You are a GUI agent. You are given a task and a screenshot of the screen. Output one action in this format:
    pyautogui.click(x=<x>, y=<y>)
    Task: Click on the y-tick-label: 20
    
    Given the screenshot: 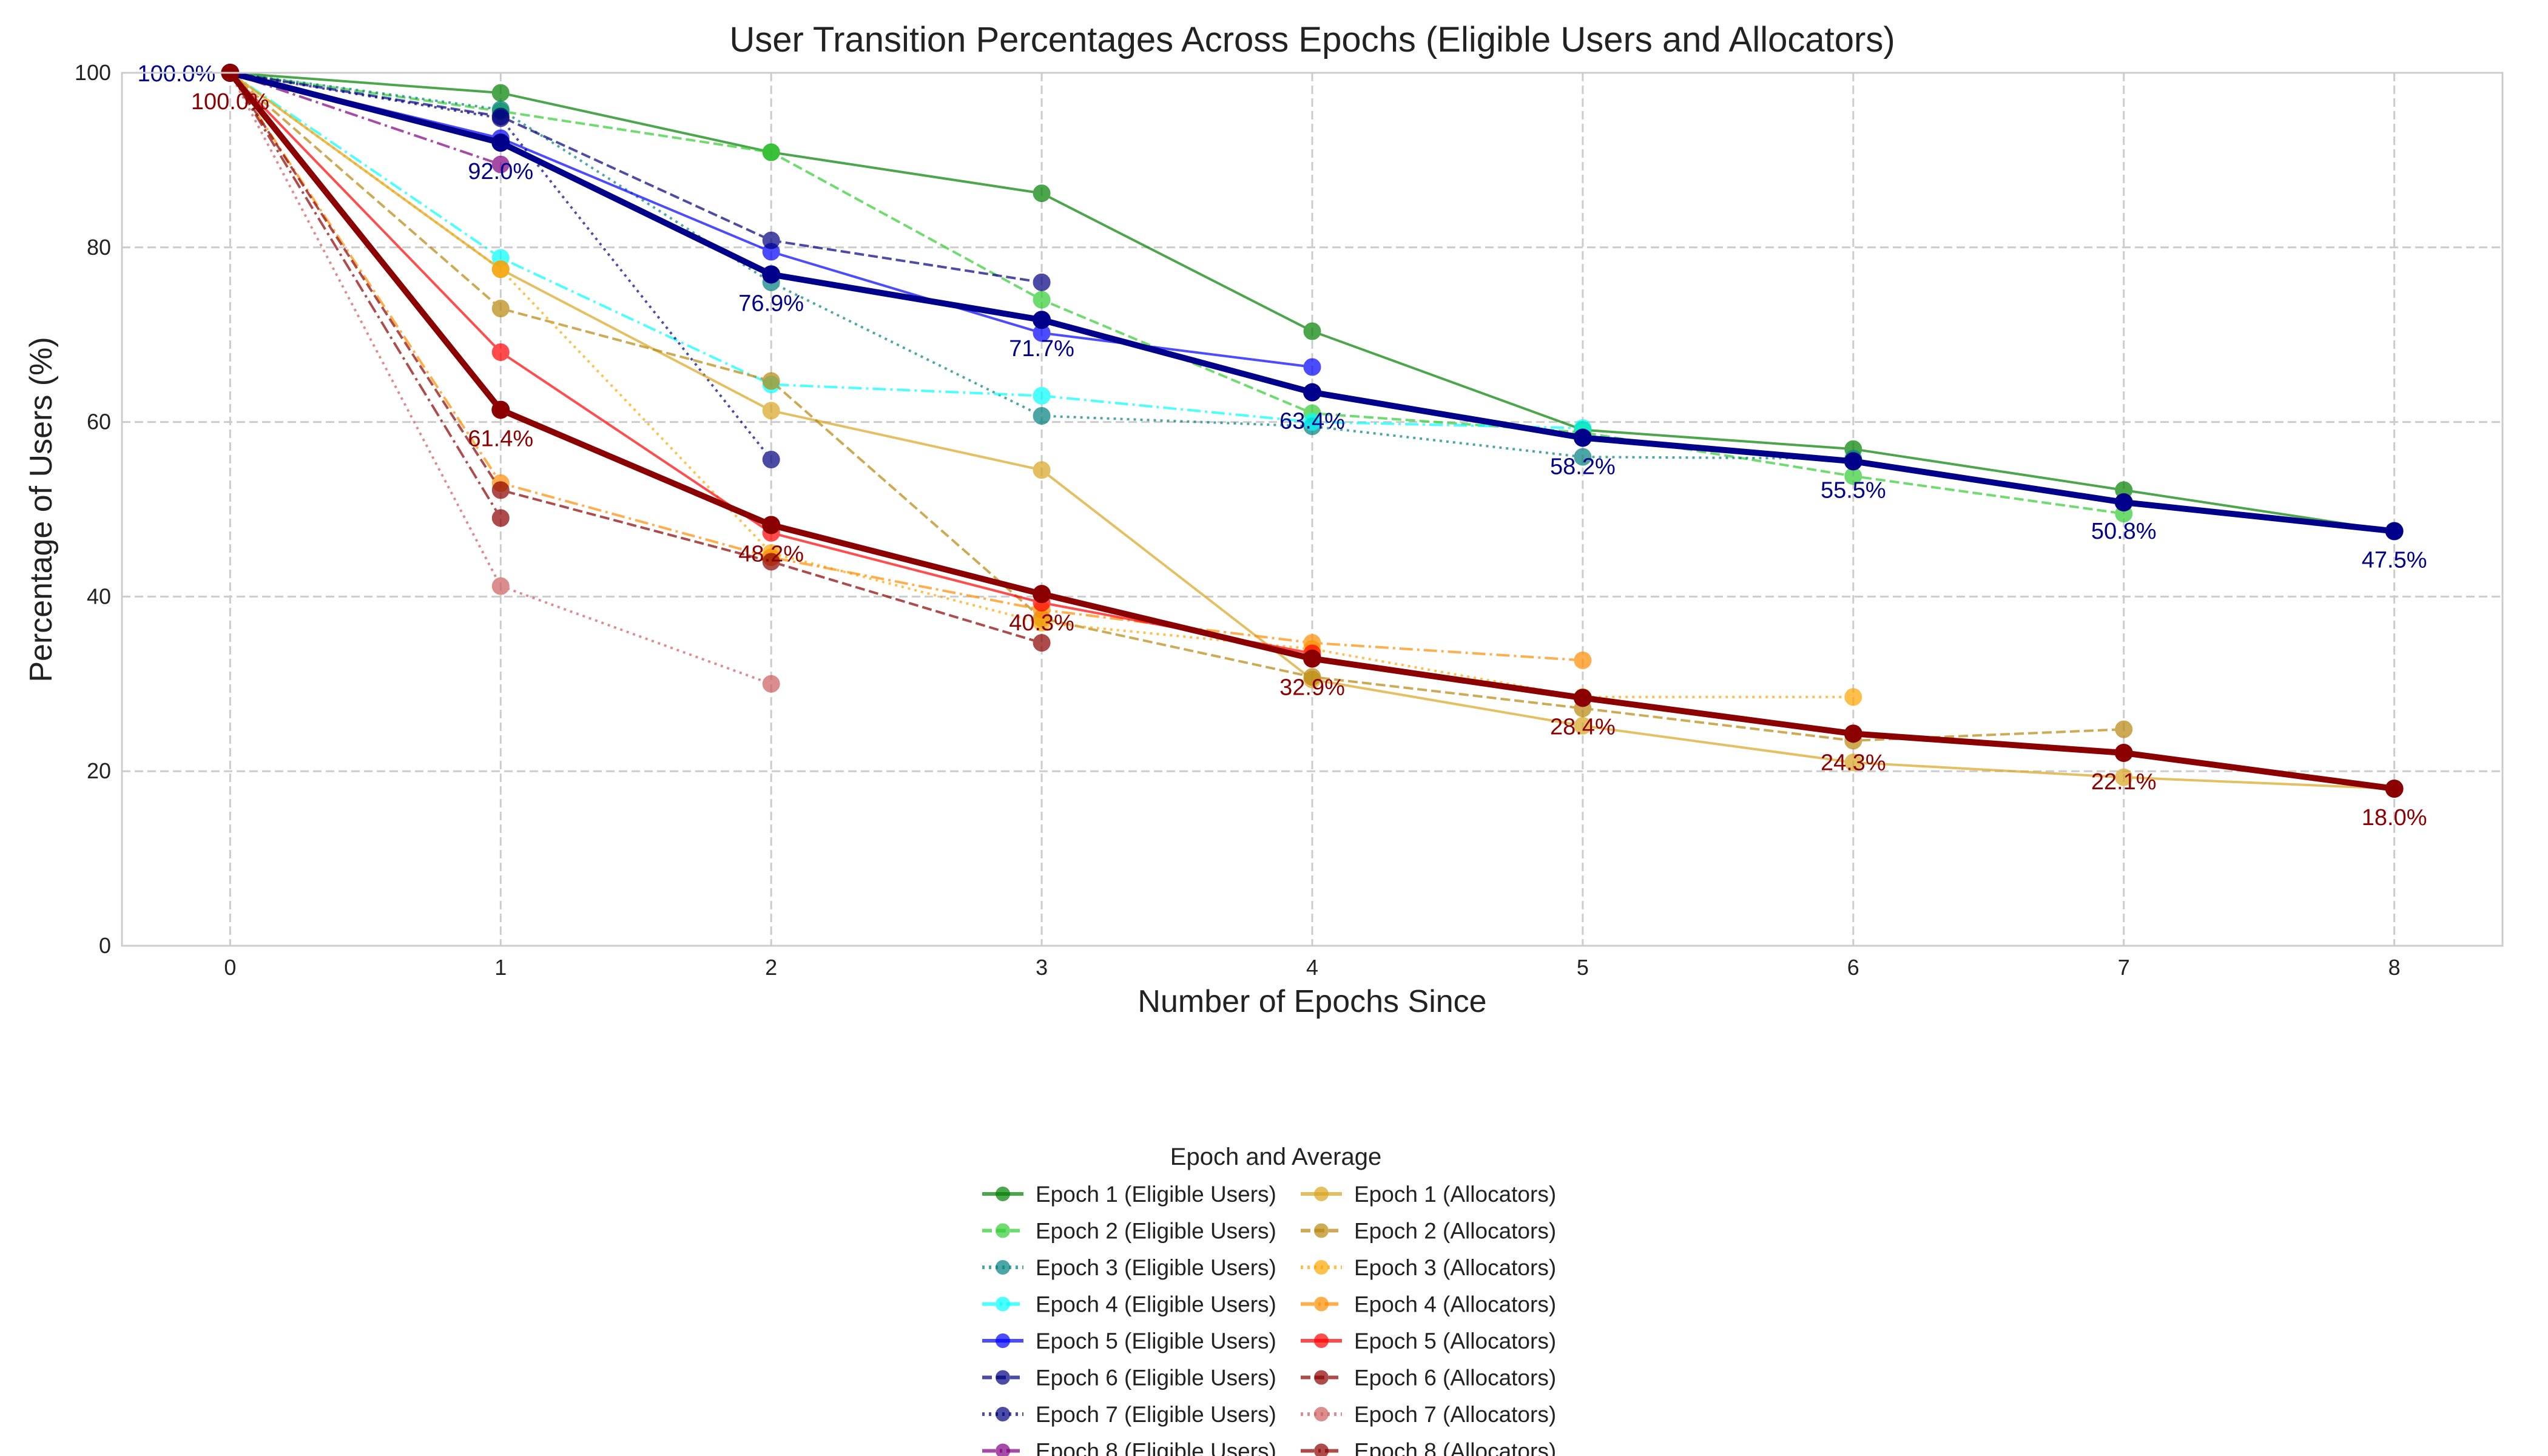 What is the action you would take?
    pyautogui.click(x=99, y=770)
    